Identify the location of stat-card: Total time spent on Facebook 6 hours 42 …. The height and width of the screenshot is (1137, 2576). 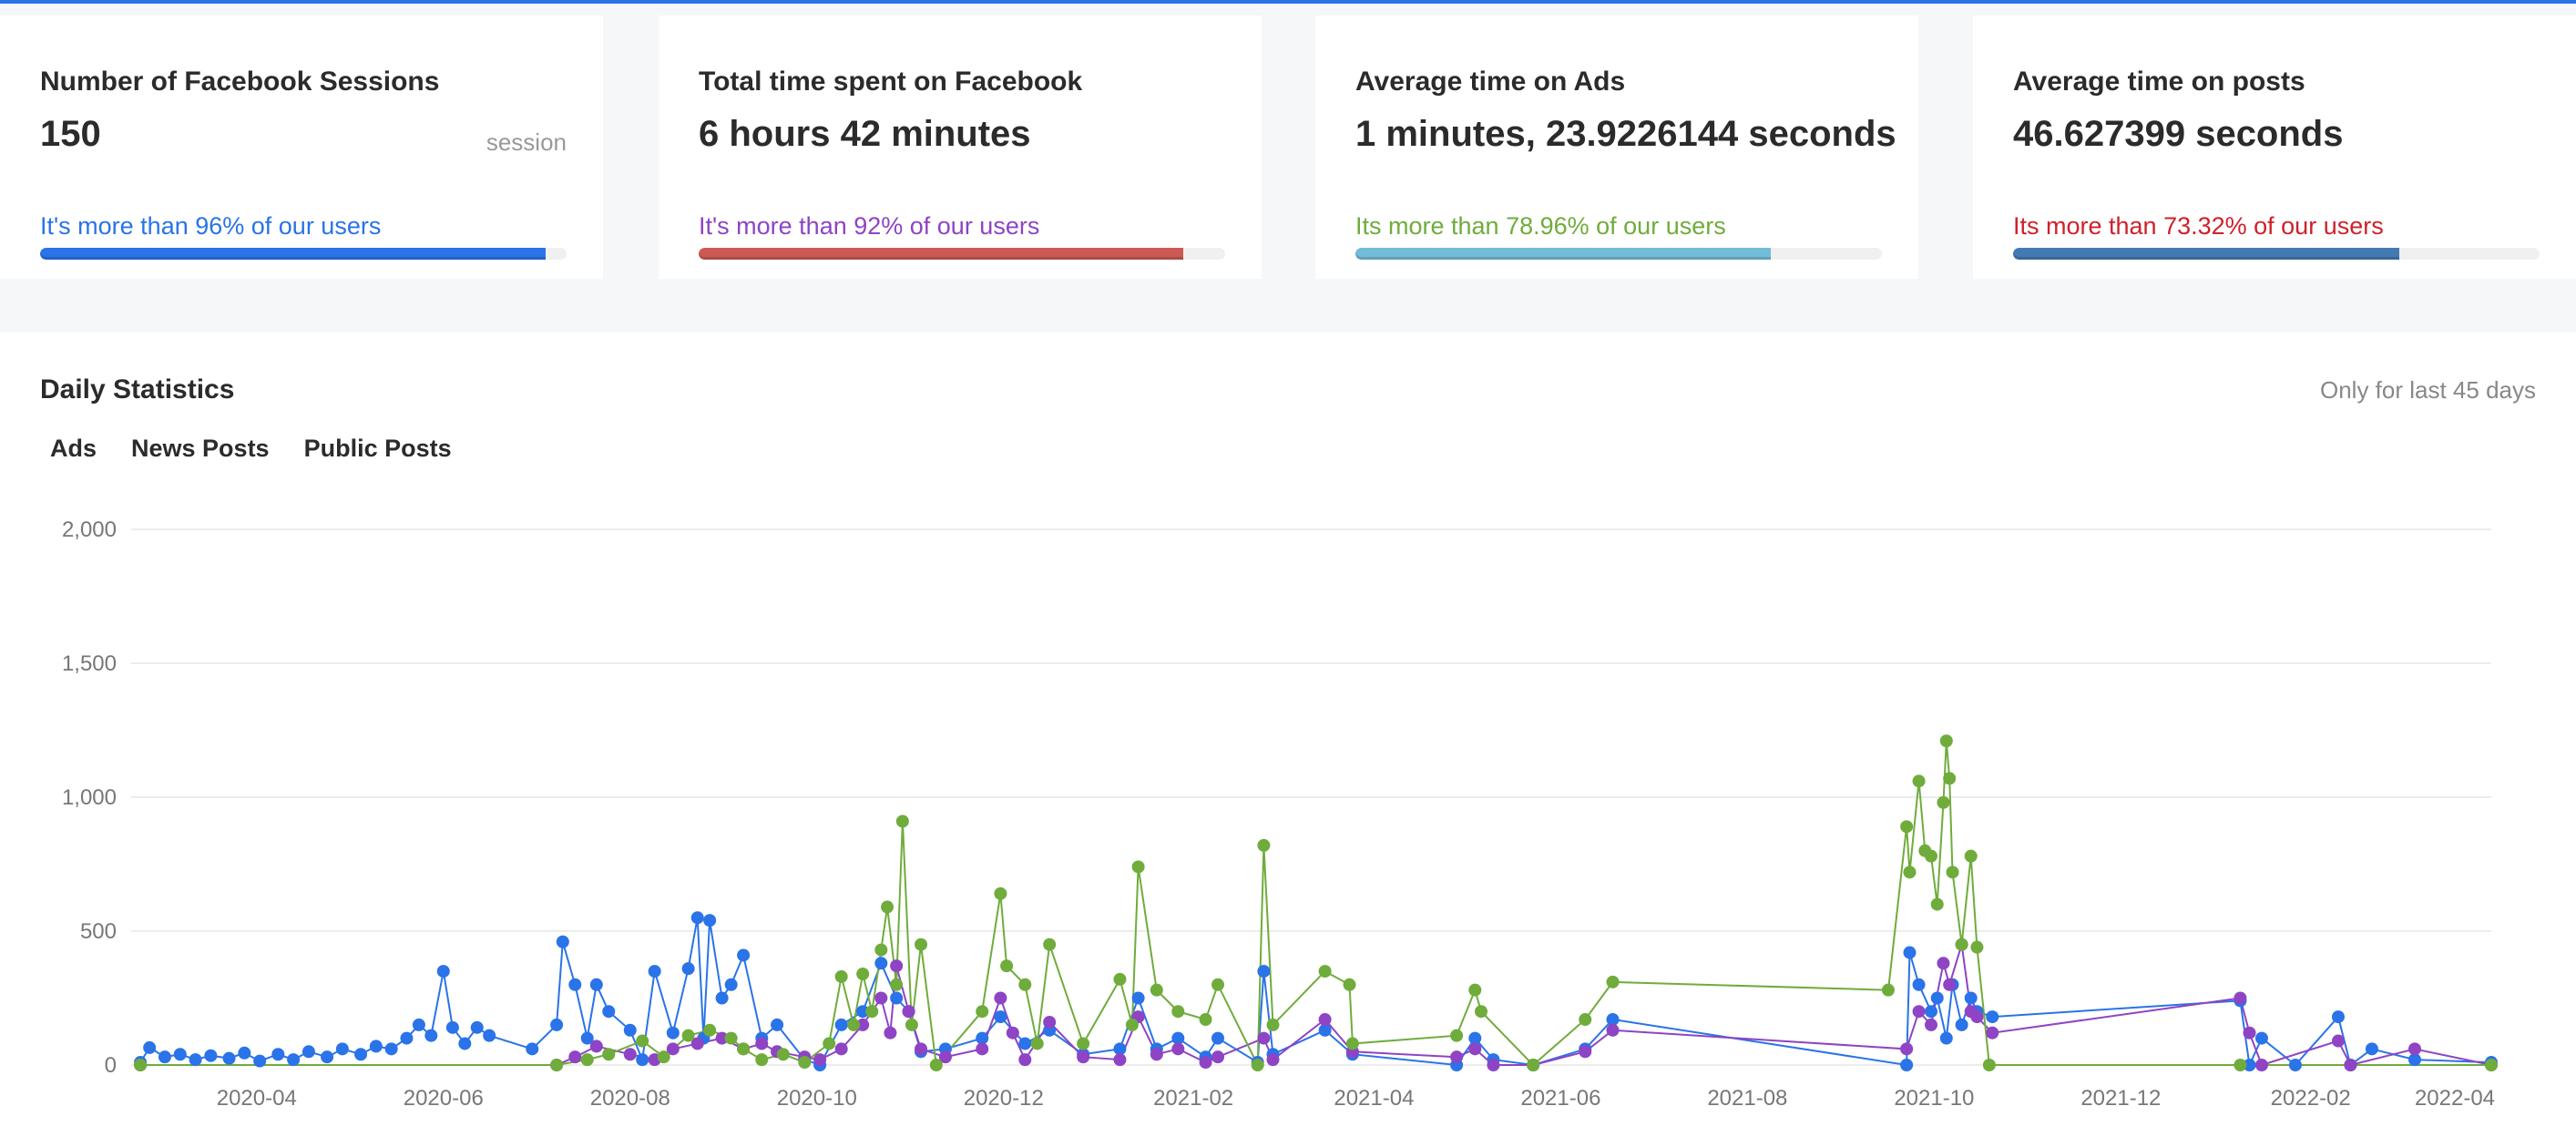
(960, 147).